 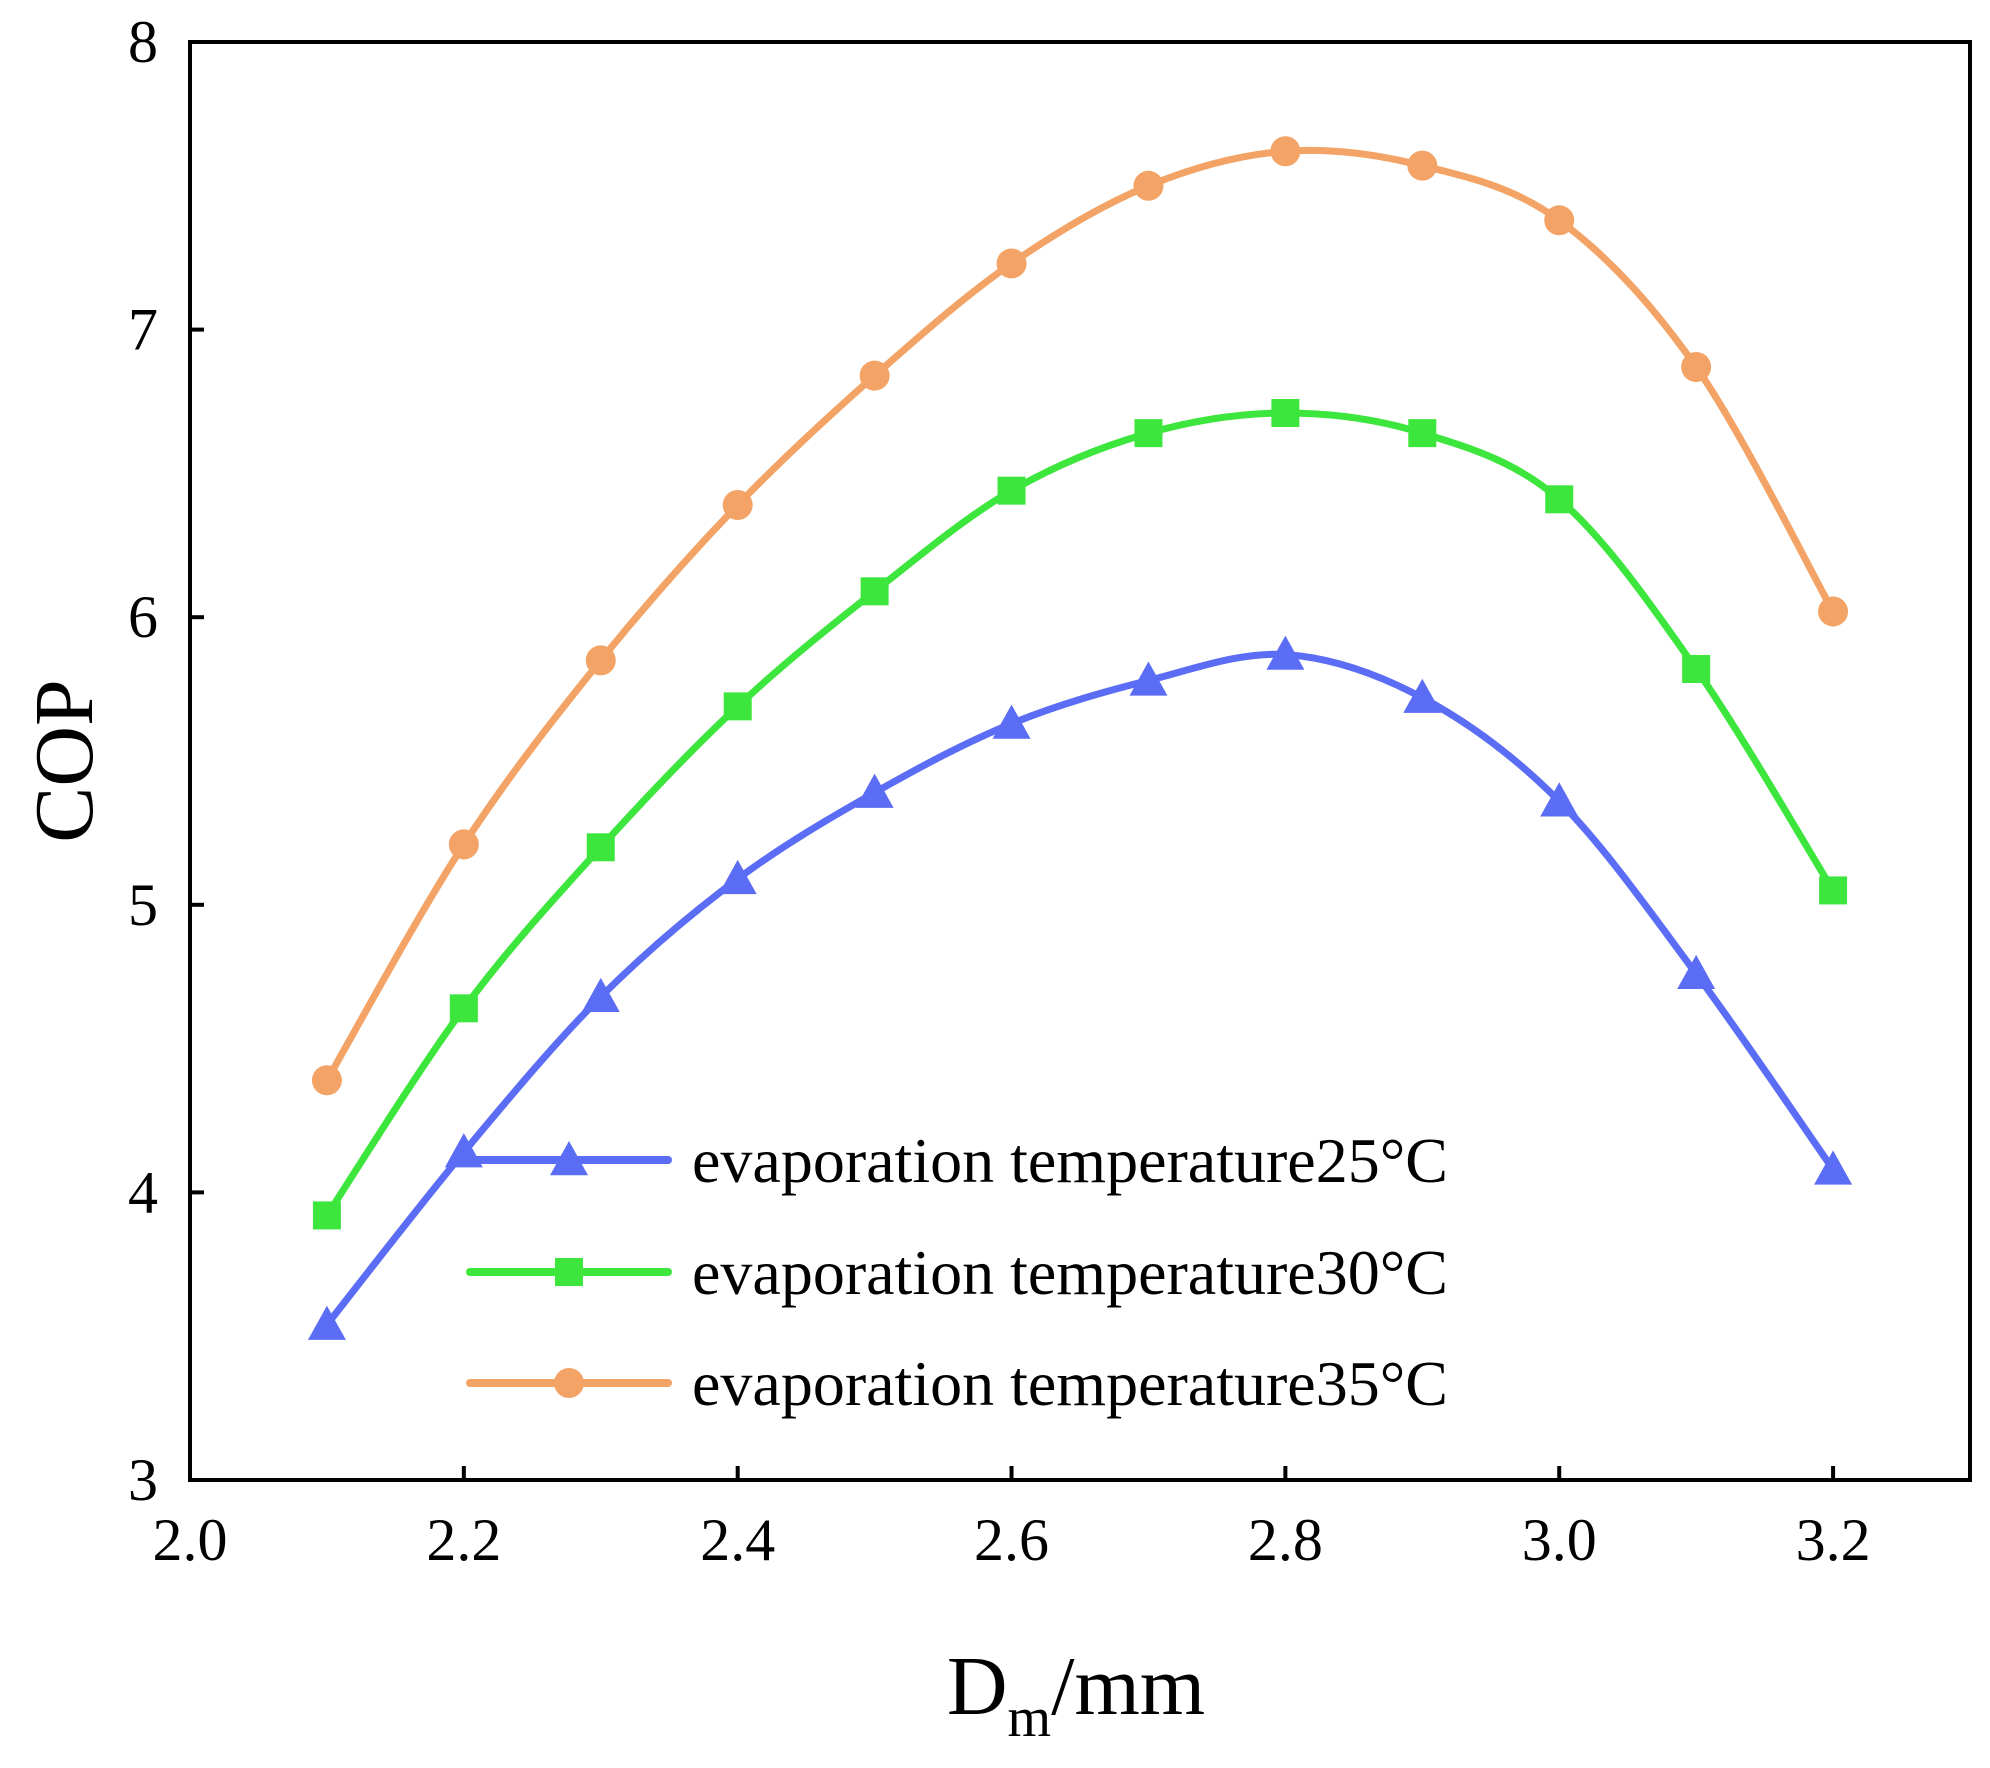 What do you see at coordinates (463, 1540) in the screenshot?
I see `x-tick-label: 2.2` at bounding box center [463, 1540].